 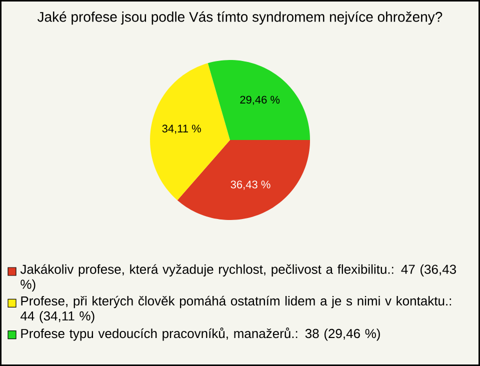 What do you see at coordinates (250, 185) in the screenshot?
I see `data-label: 36,43 %` at bounding box center [250, 185].